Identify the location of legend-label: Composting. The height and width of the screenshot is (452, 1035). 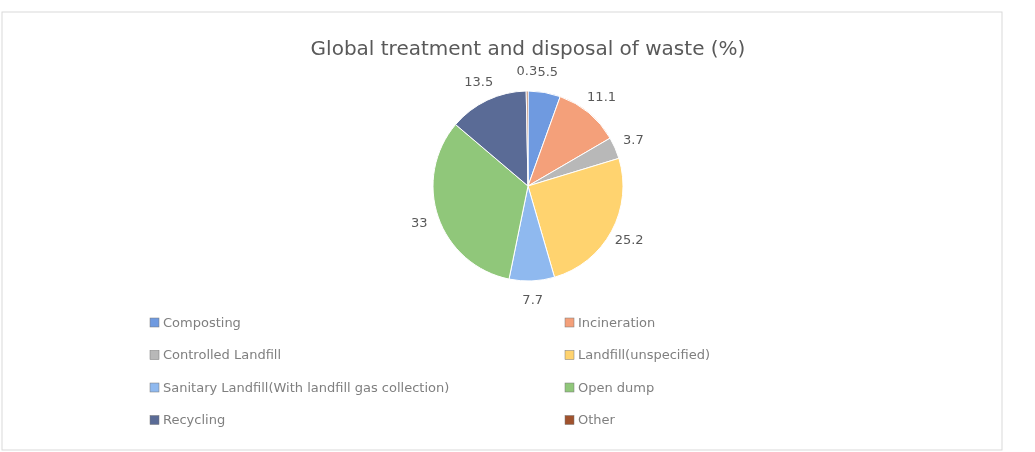
(202, 322).